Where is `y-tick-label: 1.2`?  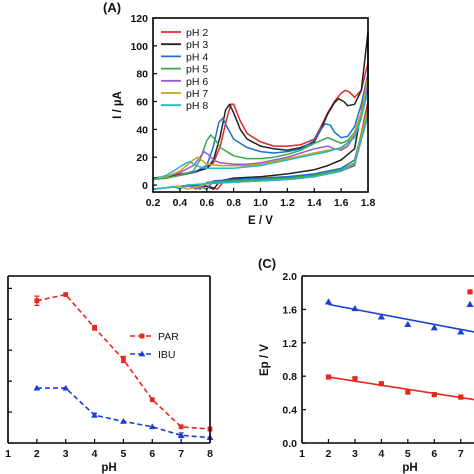
y-tick-label: 1.2 is located at coordinates (289, 344).